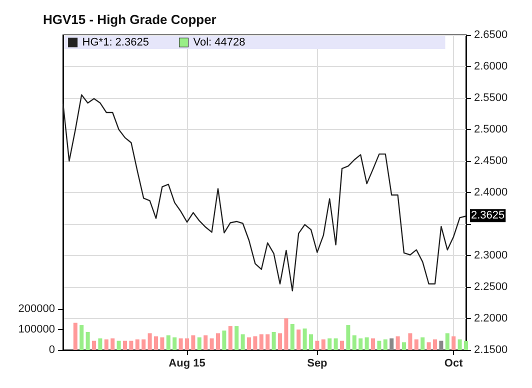 The image size is (532, 388). I want to click on y-tick-label: 2.5000, so click(491, 130).